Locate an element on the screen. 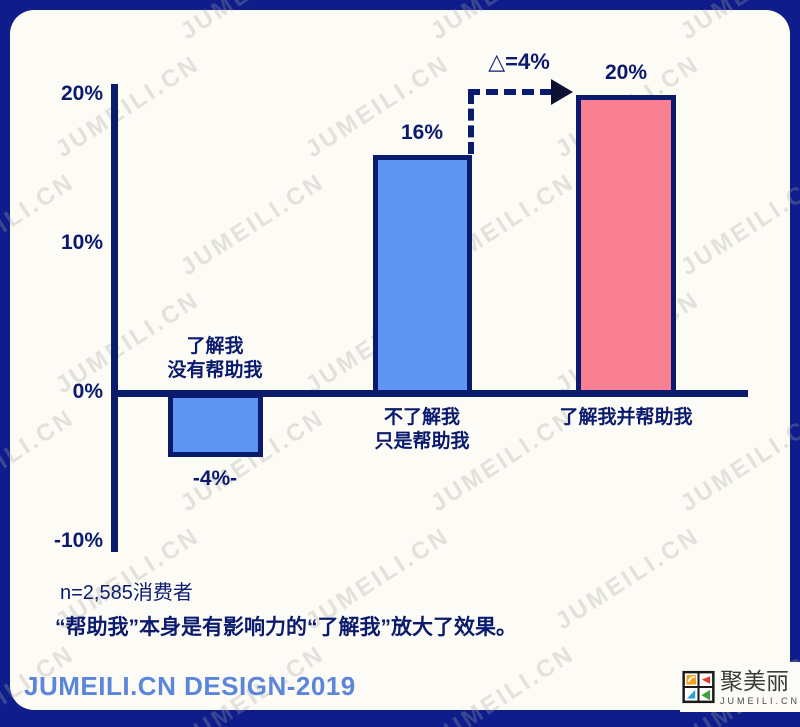  bar-category-label-line: 不了解我 is located at coordinates (421, 417).